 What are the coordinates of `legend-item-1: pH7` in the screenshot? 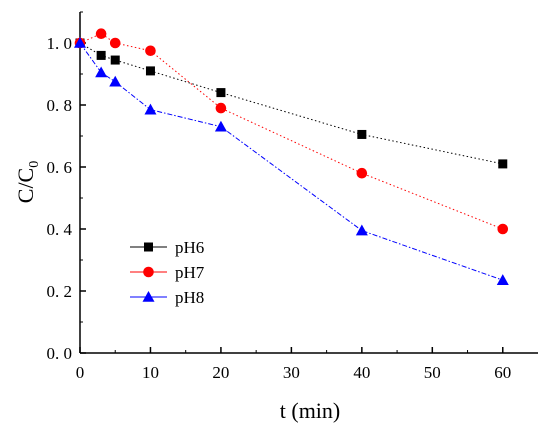 It's located at (167, 272).